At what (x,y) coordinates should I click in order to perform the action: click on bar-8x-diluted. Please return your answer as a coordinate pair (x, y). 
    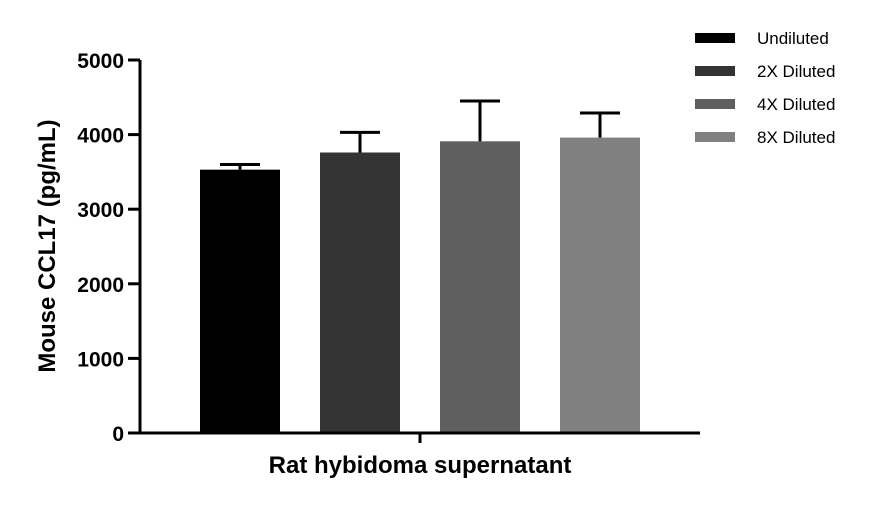
    Looking at the image, I should click on (600, 285).